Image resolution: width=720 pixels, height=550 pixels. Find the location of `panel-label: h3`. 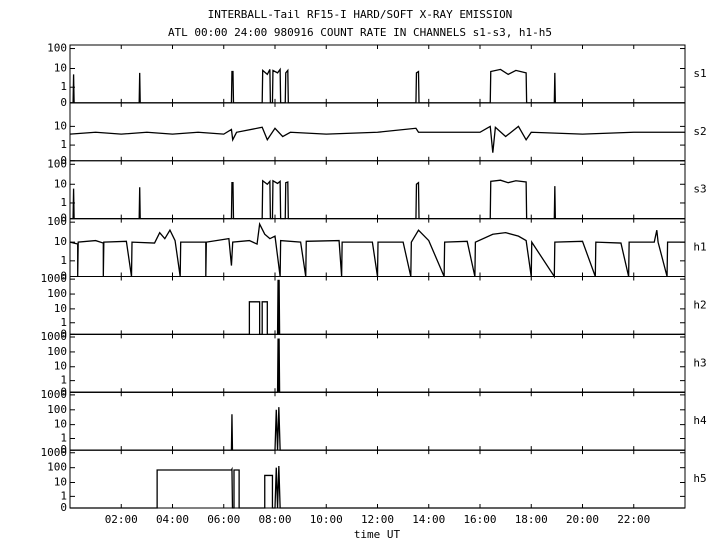

panel-label: h3 is located at coordinates (699, 362).